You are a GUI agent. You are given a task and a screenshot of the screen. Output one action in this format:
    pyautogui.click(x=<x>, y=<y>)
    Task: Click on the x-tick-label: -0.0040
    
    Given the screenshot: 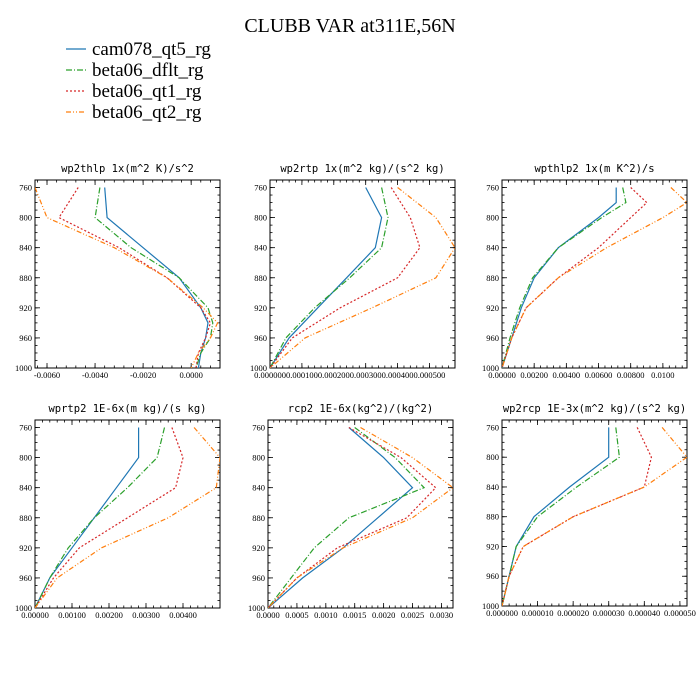 What is the action you would take?
    pyautogui.click(x=95, y=375)
    